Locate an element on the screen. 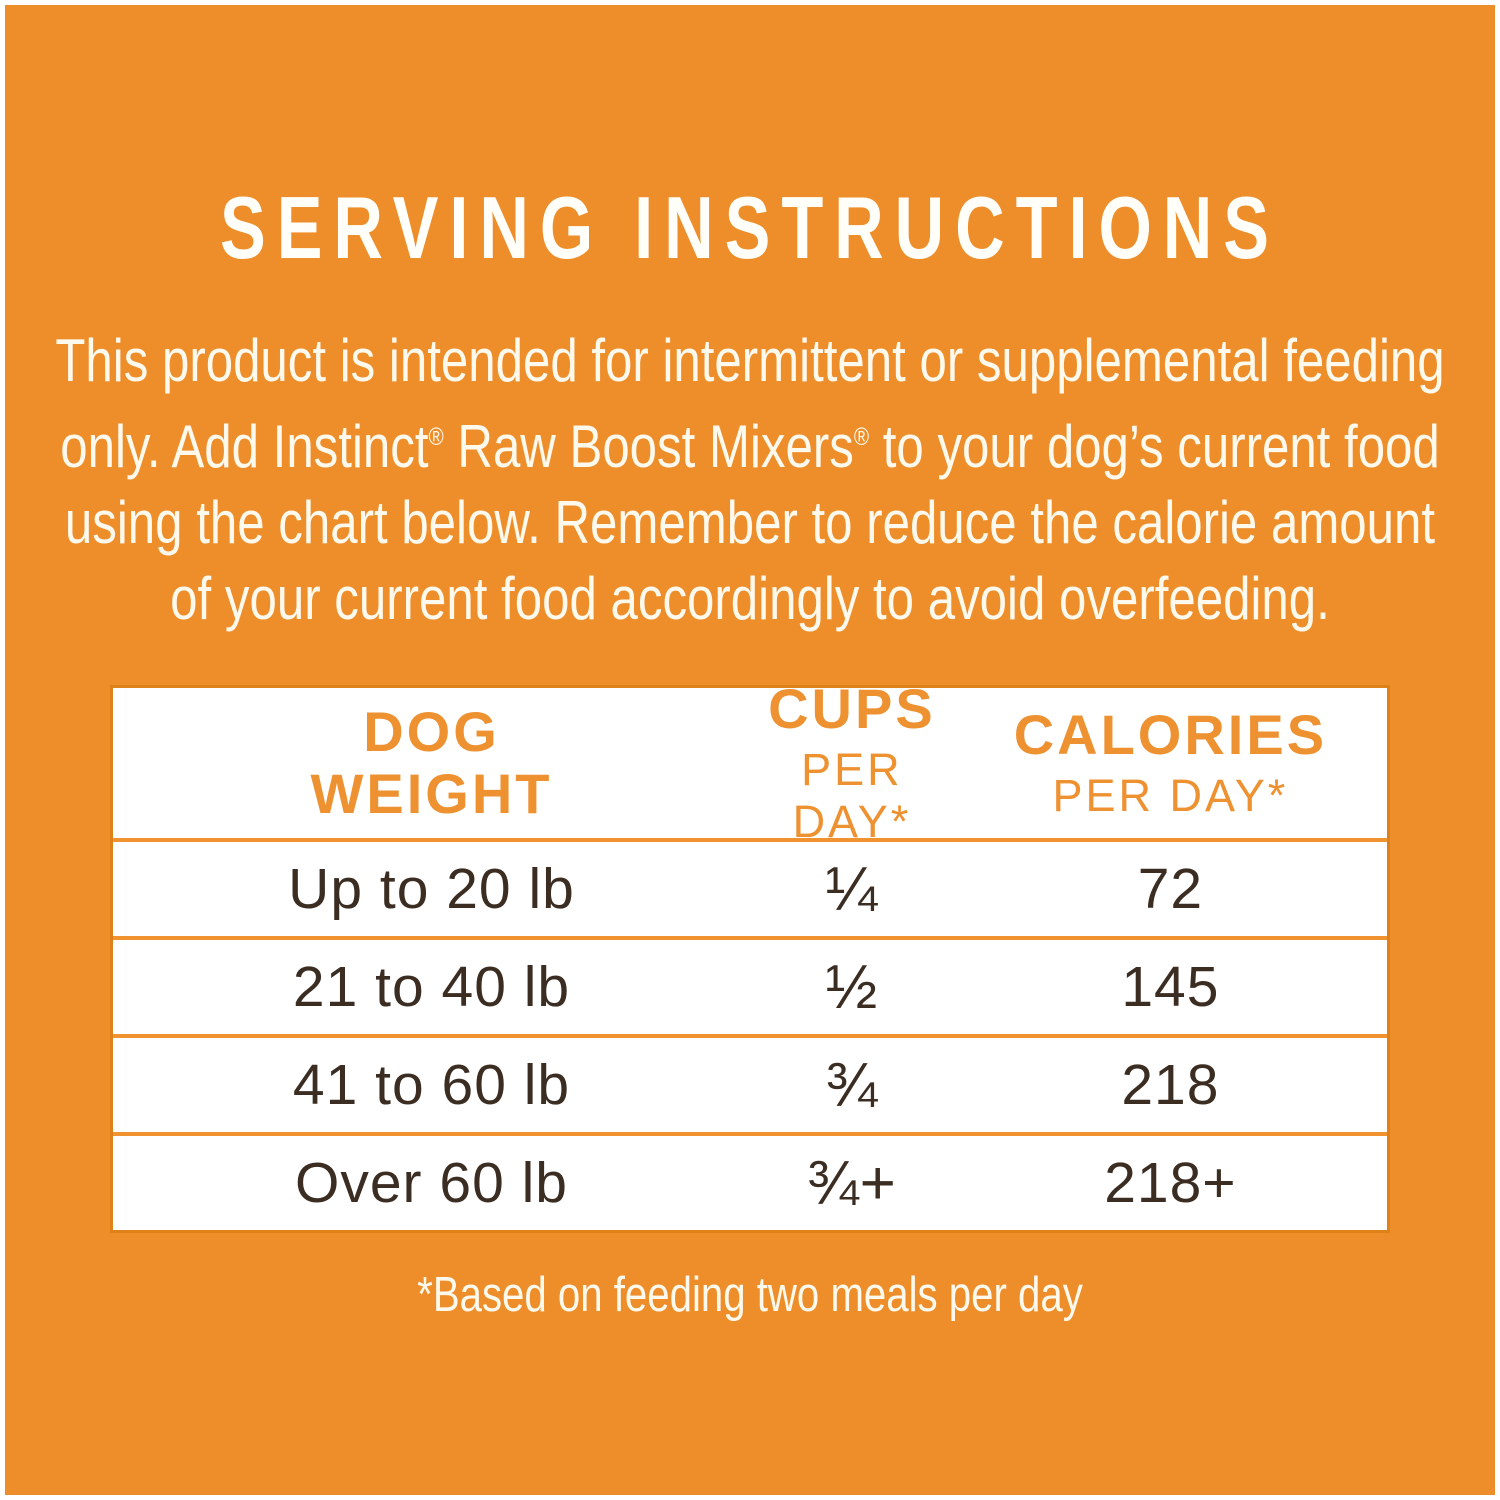  header-dog-weight-line1: DOG is located at coordinates (431, 731).